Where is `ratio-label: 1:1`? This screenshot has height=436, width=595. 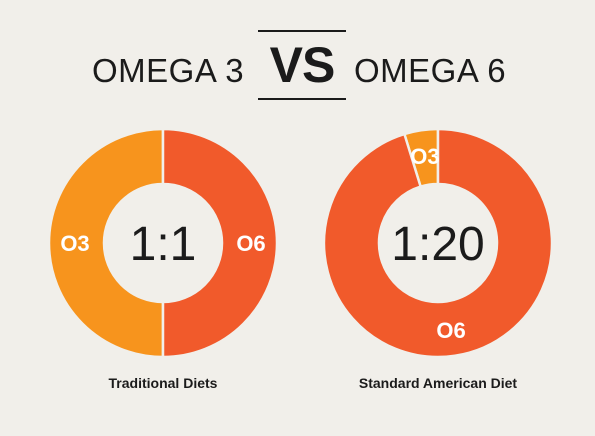
ratio-label: 1:1 is located at coordinates (163, 244).